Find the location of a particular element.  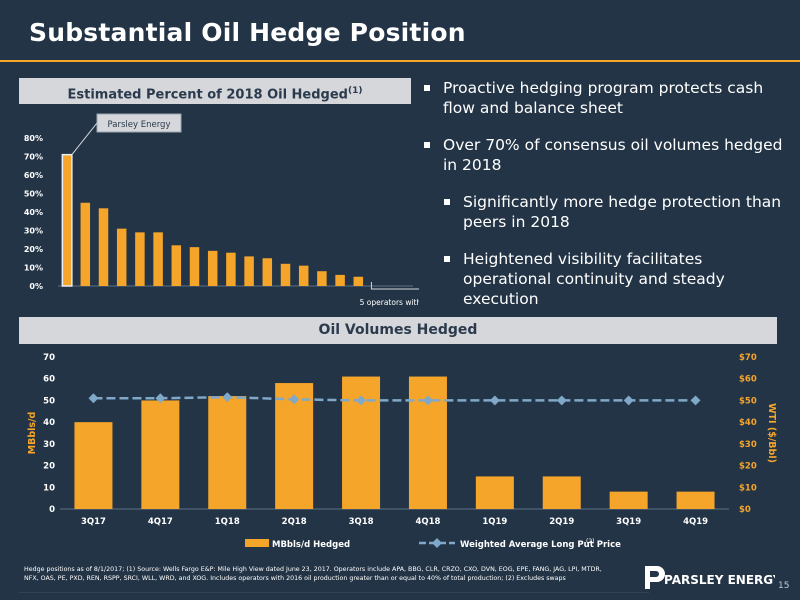

y-axis-title: MBbls/d is located at coordinates (32, 433).